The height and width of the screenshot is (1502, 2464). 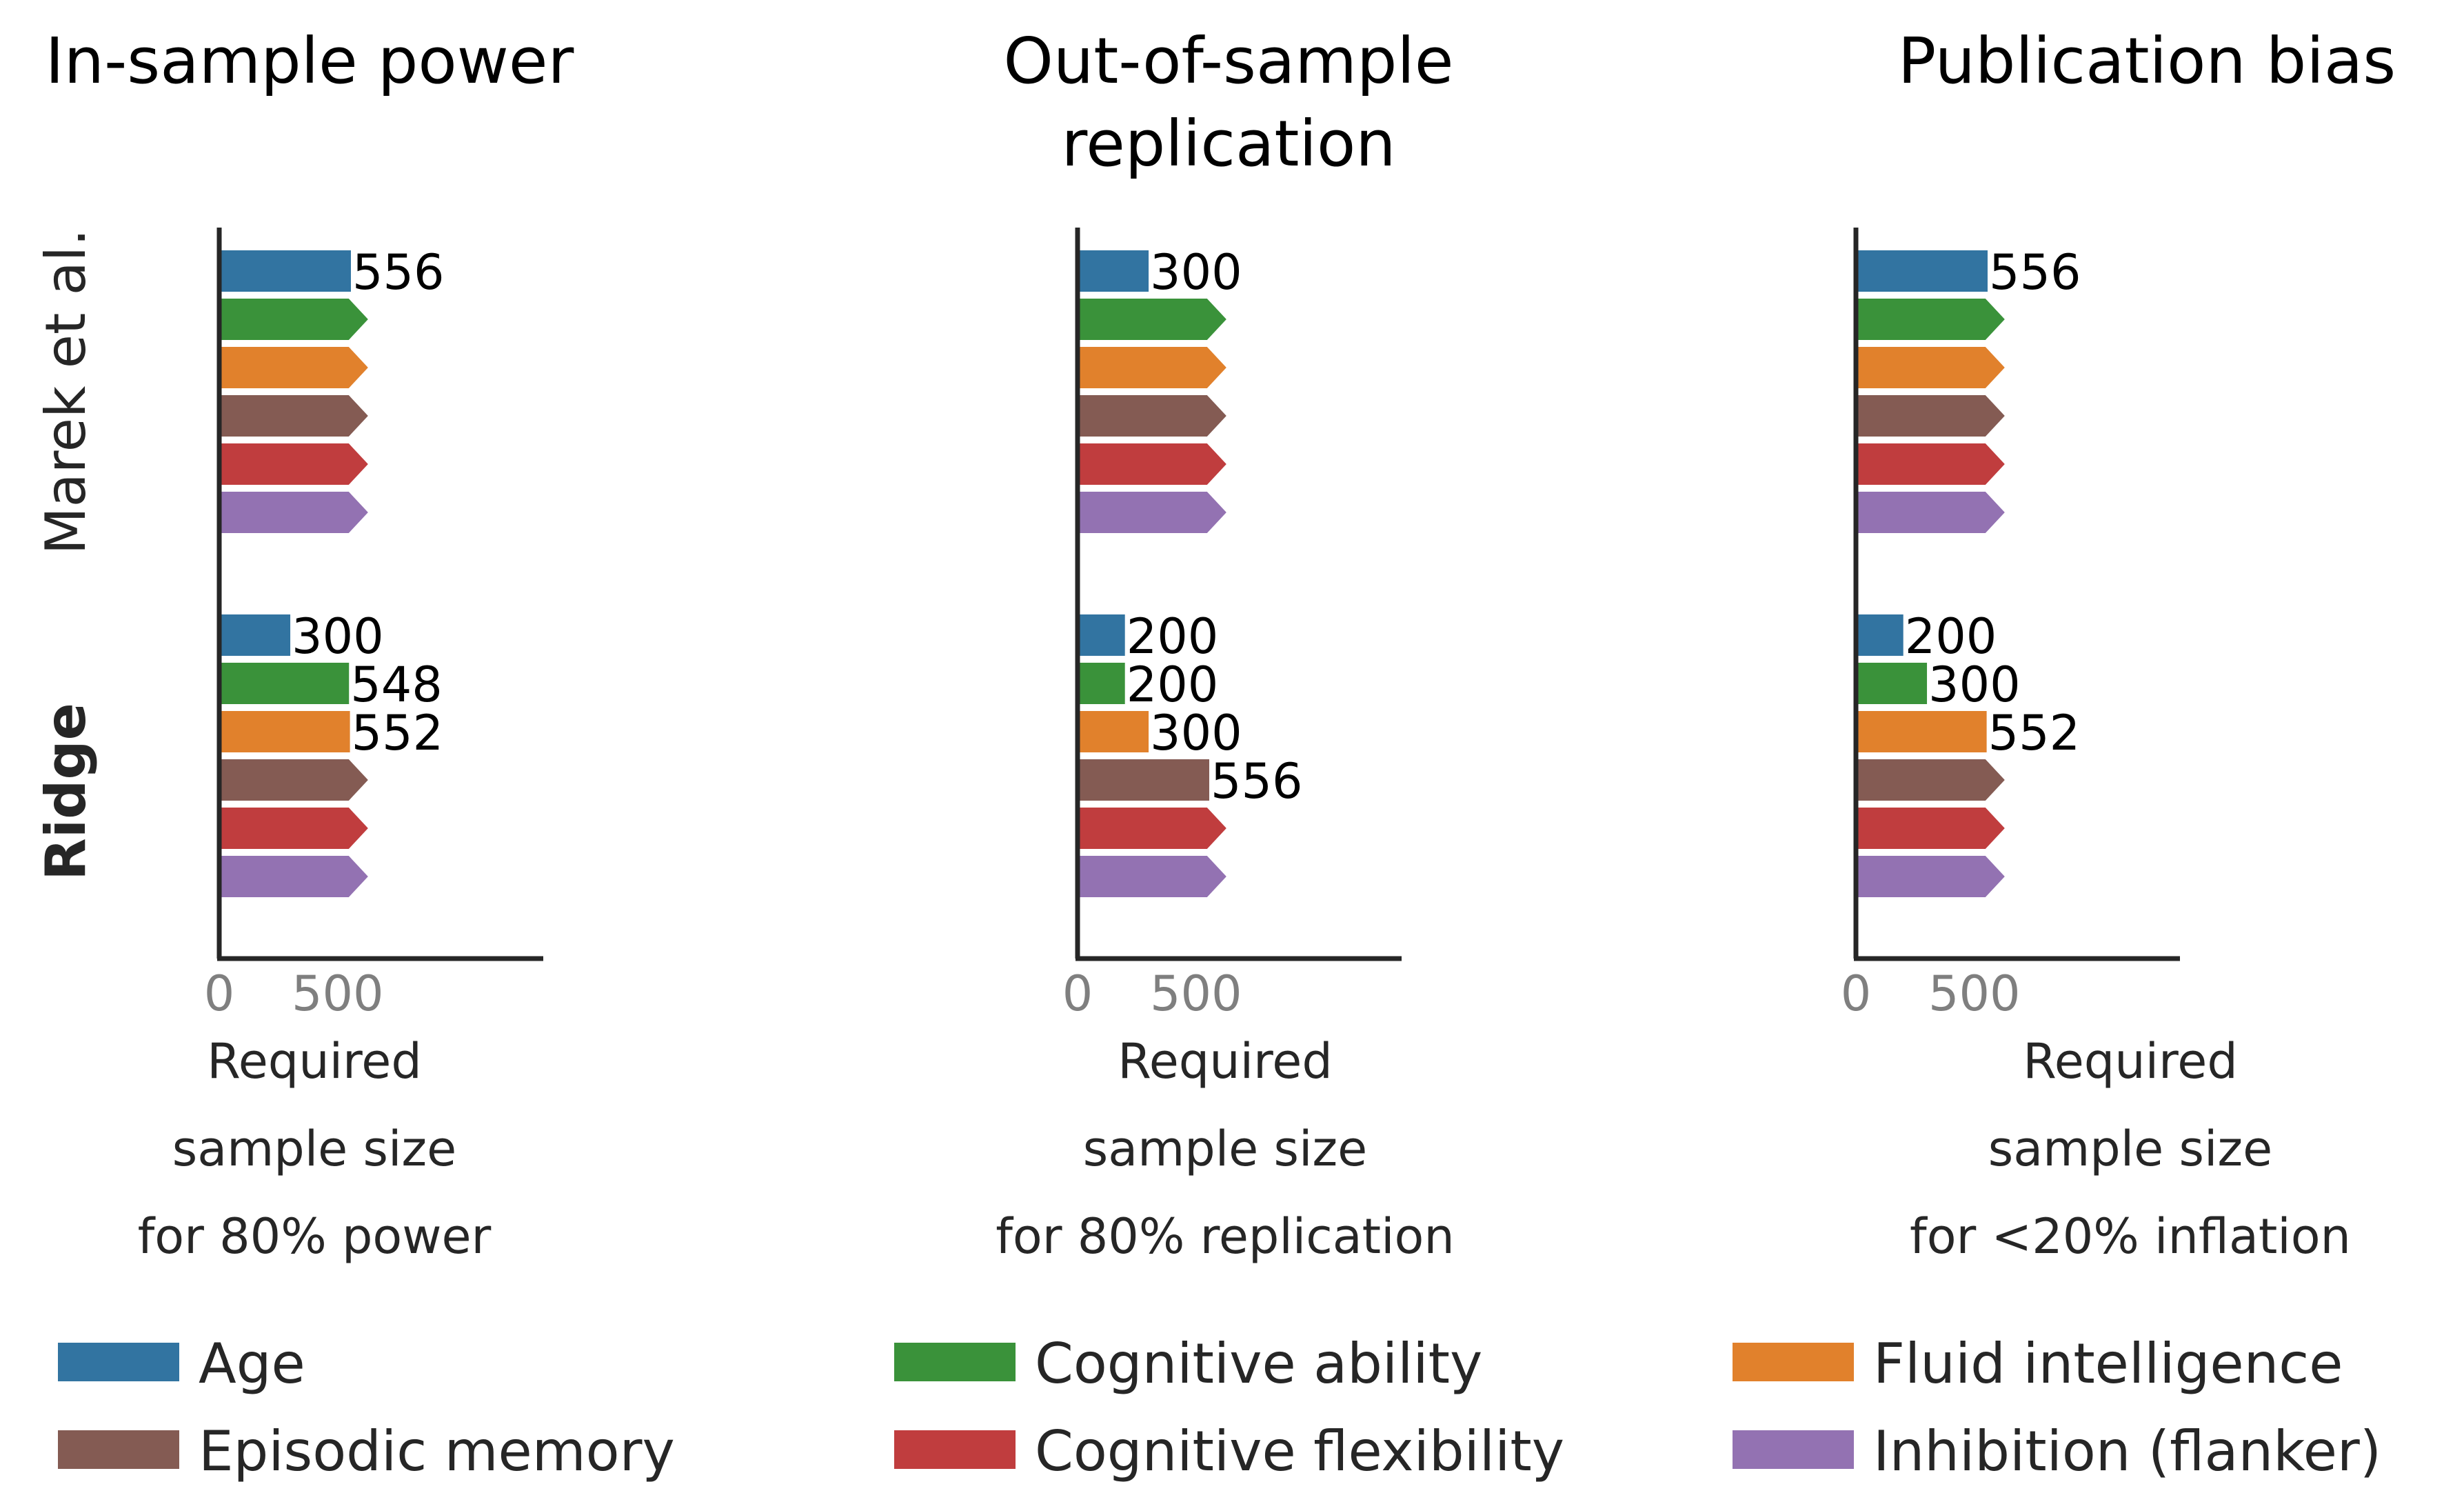 I want to click on legend-item-episodic-memory: Episodic memory, so click(x=366, y=1451).